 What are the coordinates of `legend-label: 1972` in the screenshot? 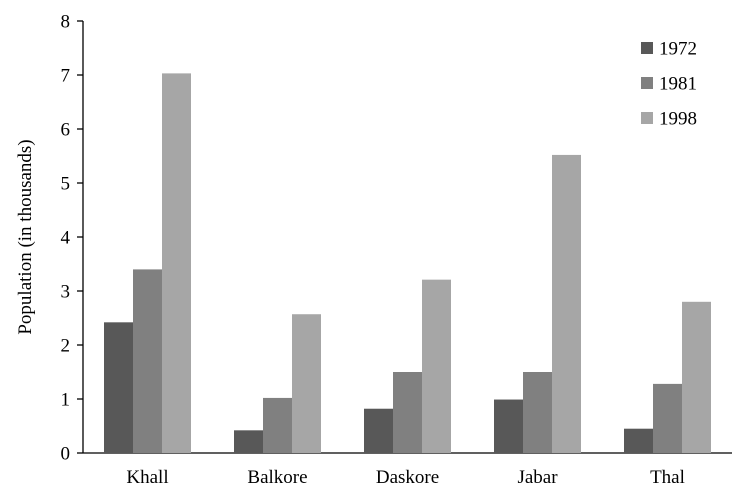 It's located at (678, 49).